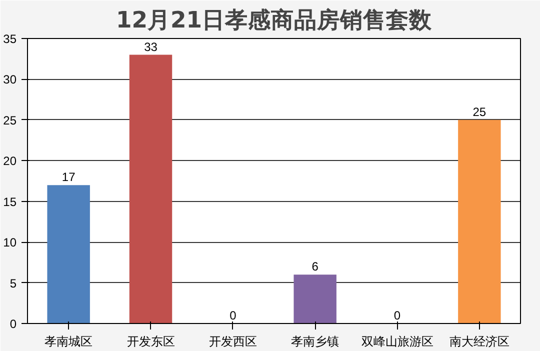  Describe the element at coordinates (275, 20) in the screenshot. I see `chart-title: 12月21日孝感商品房销售套数` at that location.